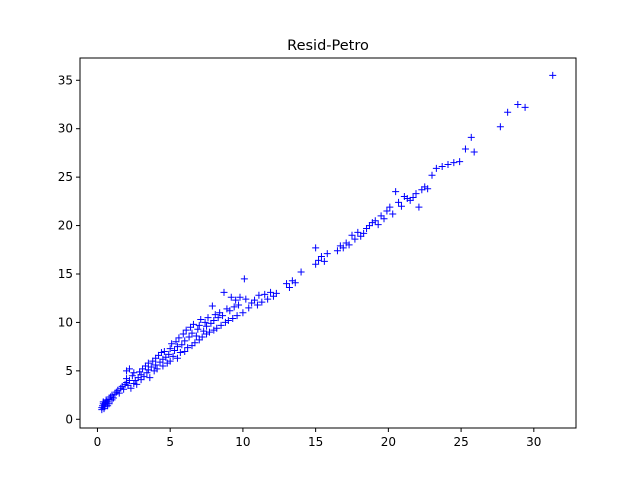 The height and width of the screenshot is (480, 640). I want to click on x-axis-ticks: 0 5 10 15 20 25 30, so click(317, 438).